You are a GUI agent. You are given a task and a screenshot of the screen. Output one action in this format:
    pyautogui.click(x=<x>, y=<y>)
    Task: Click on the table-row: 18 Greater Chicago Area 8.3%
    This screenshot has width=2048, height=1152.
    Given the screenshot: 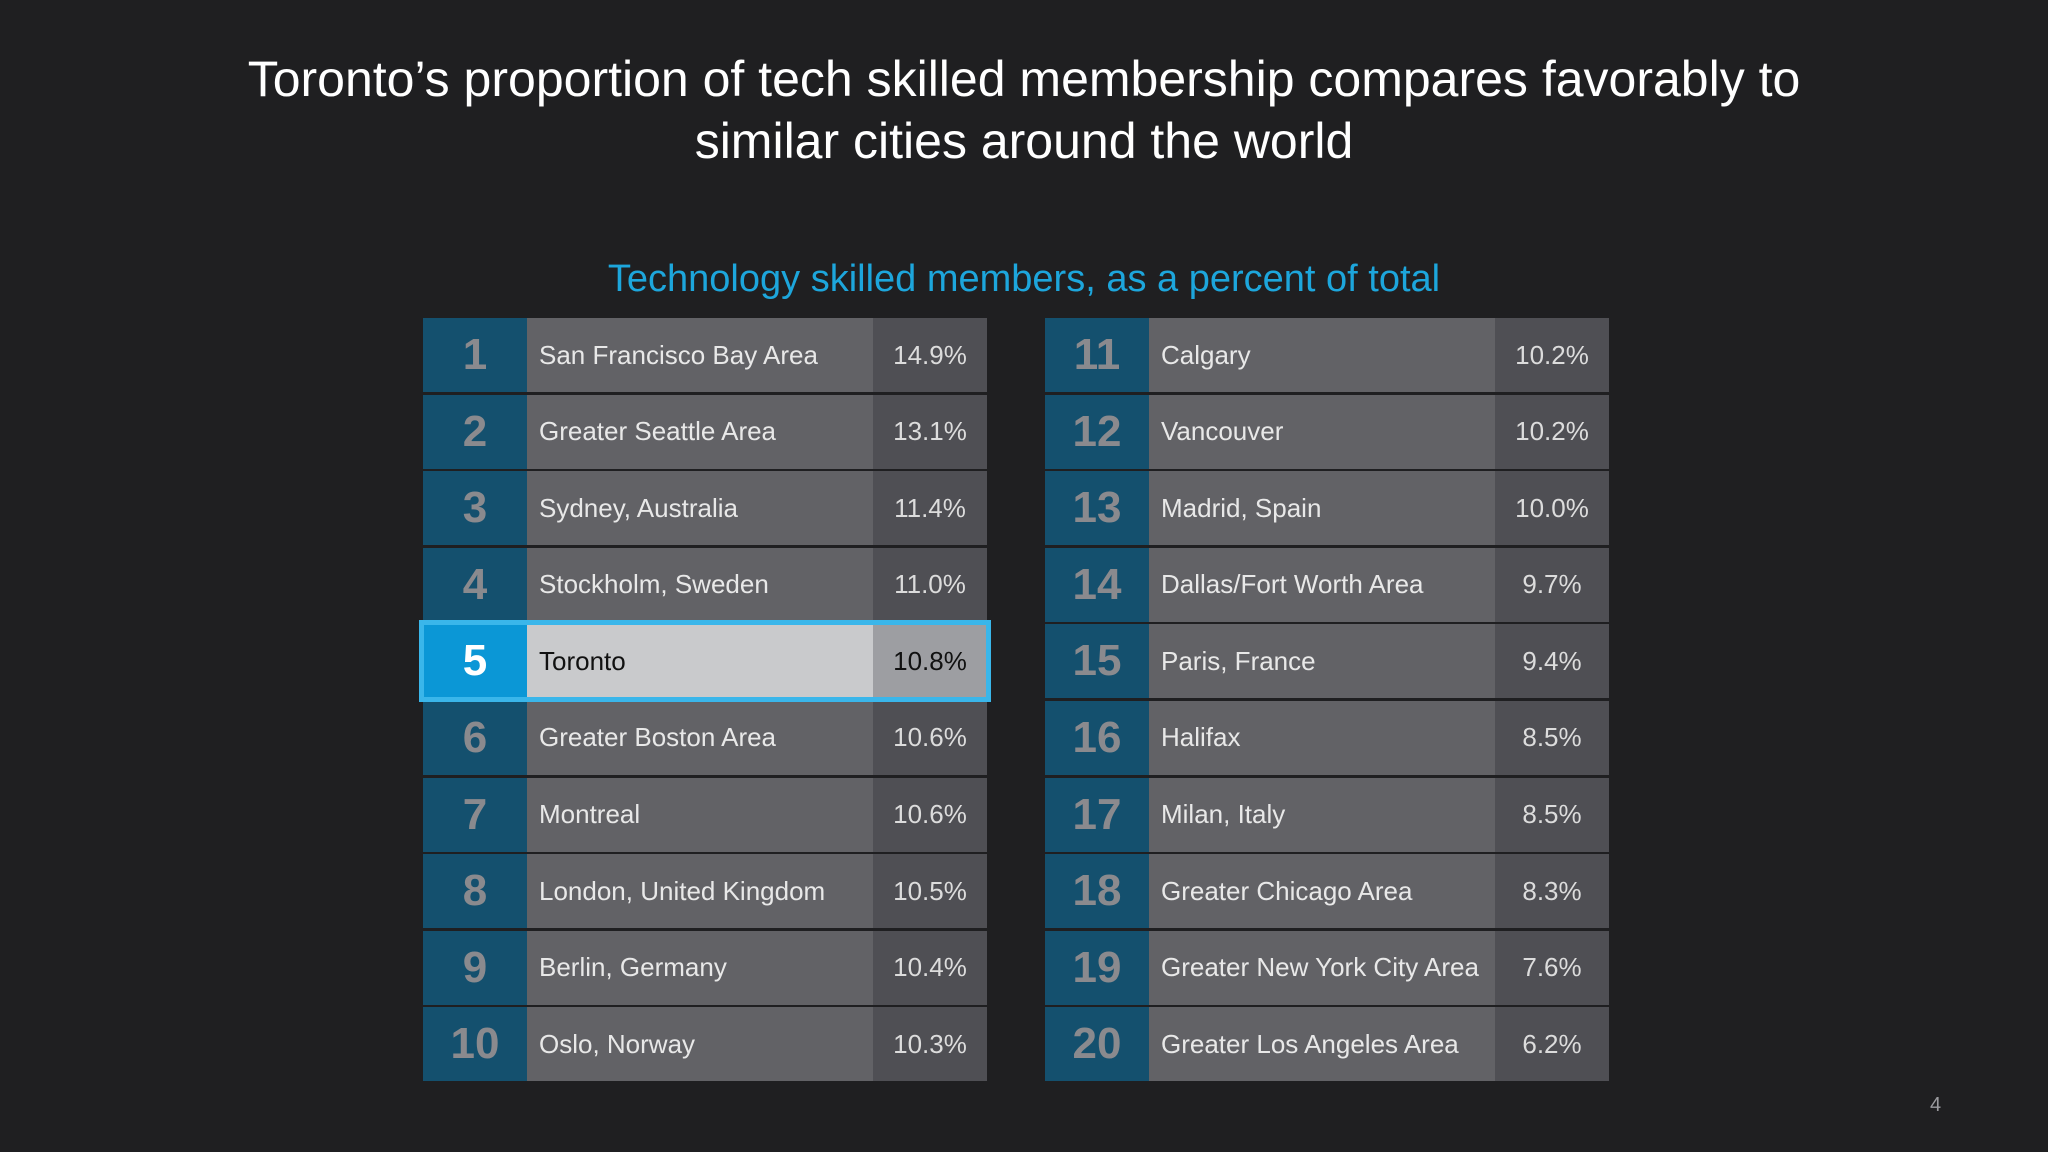 What is the action you would take?
    pyautogui.click(x=1327, y=891)
    